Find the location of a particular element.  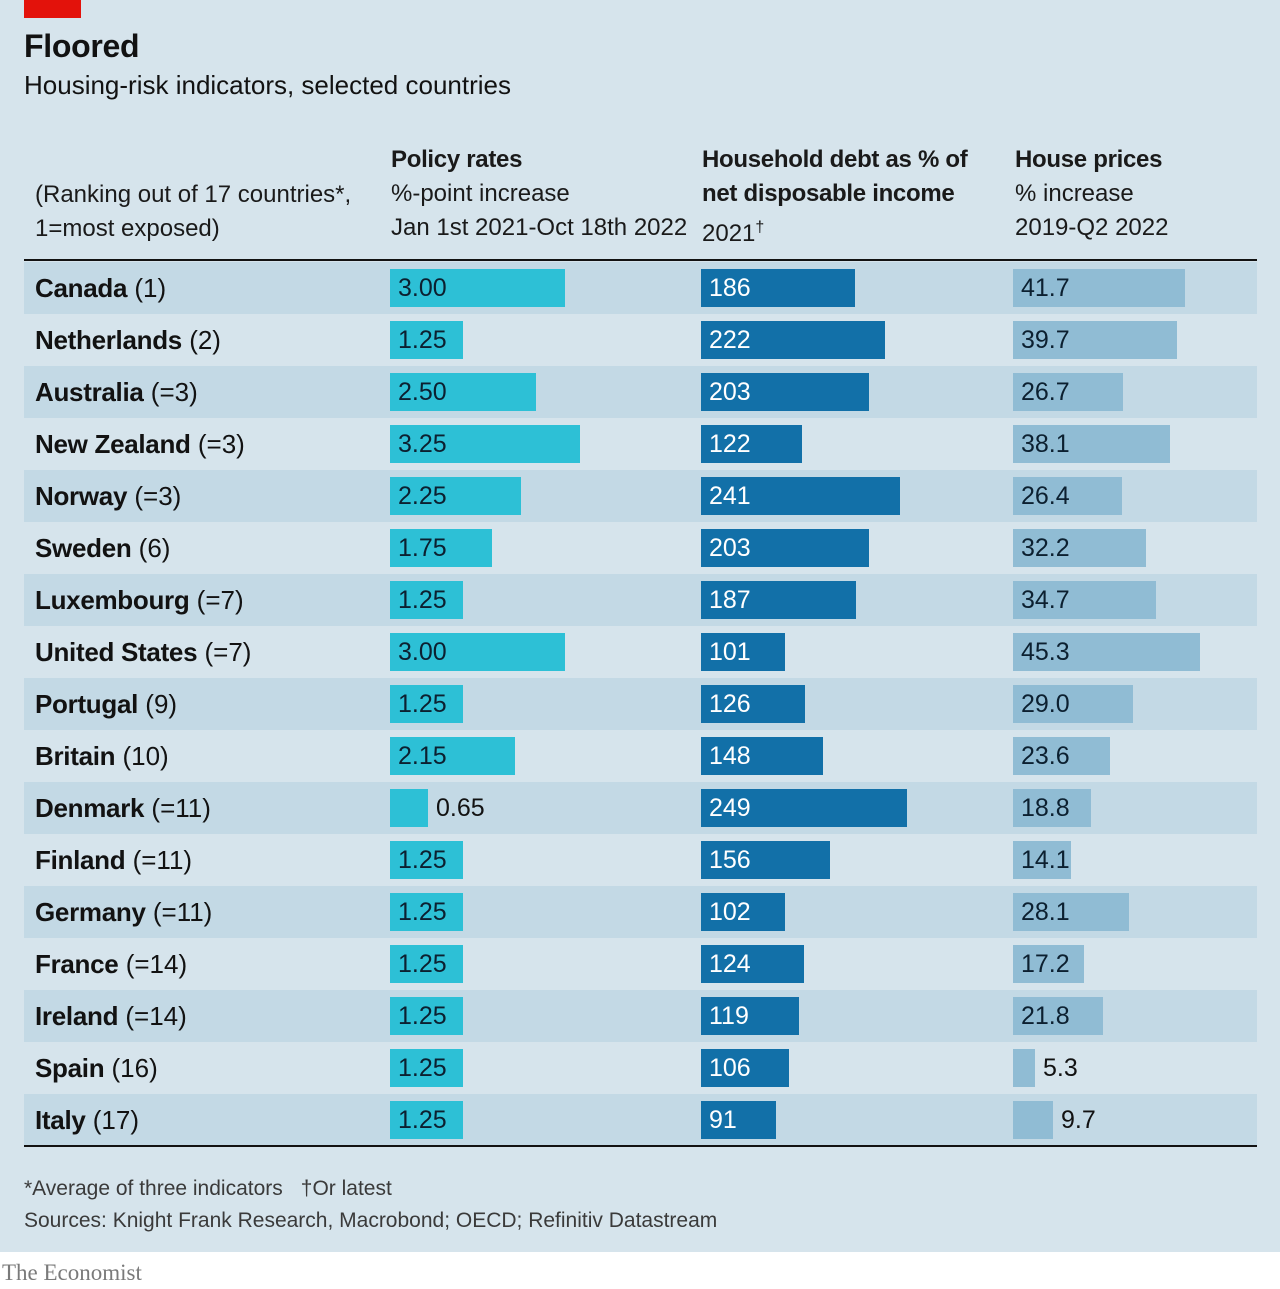

house-price-value: 23.6 is located at coordinates (1045, 756).